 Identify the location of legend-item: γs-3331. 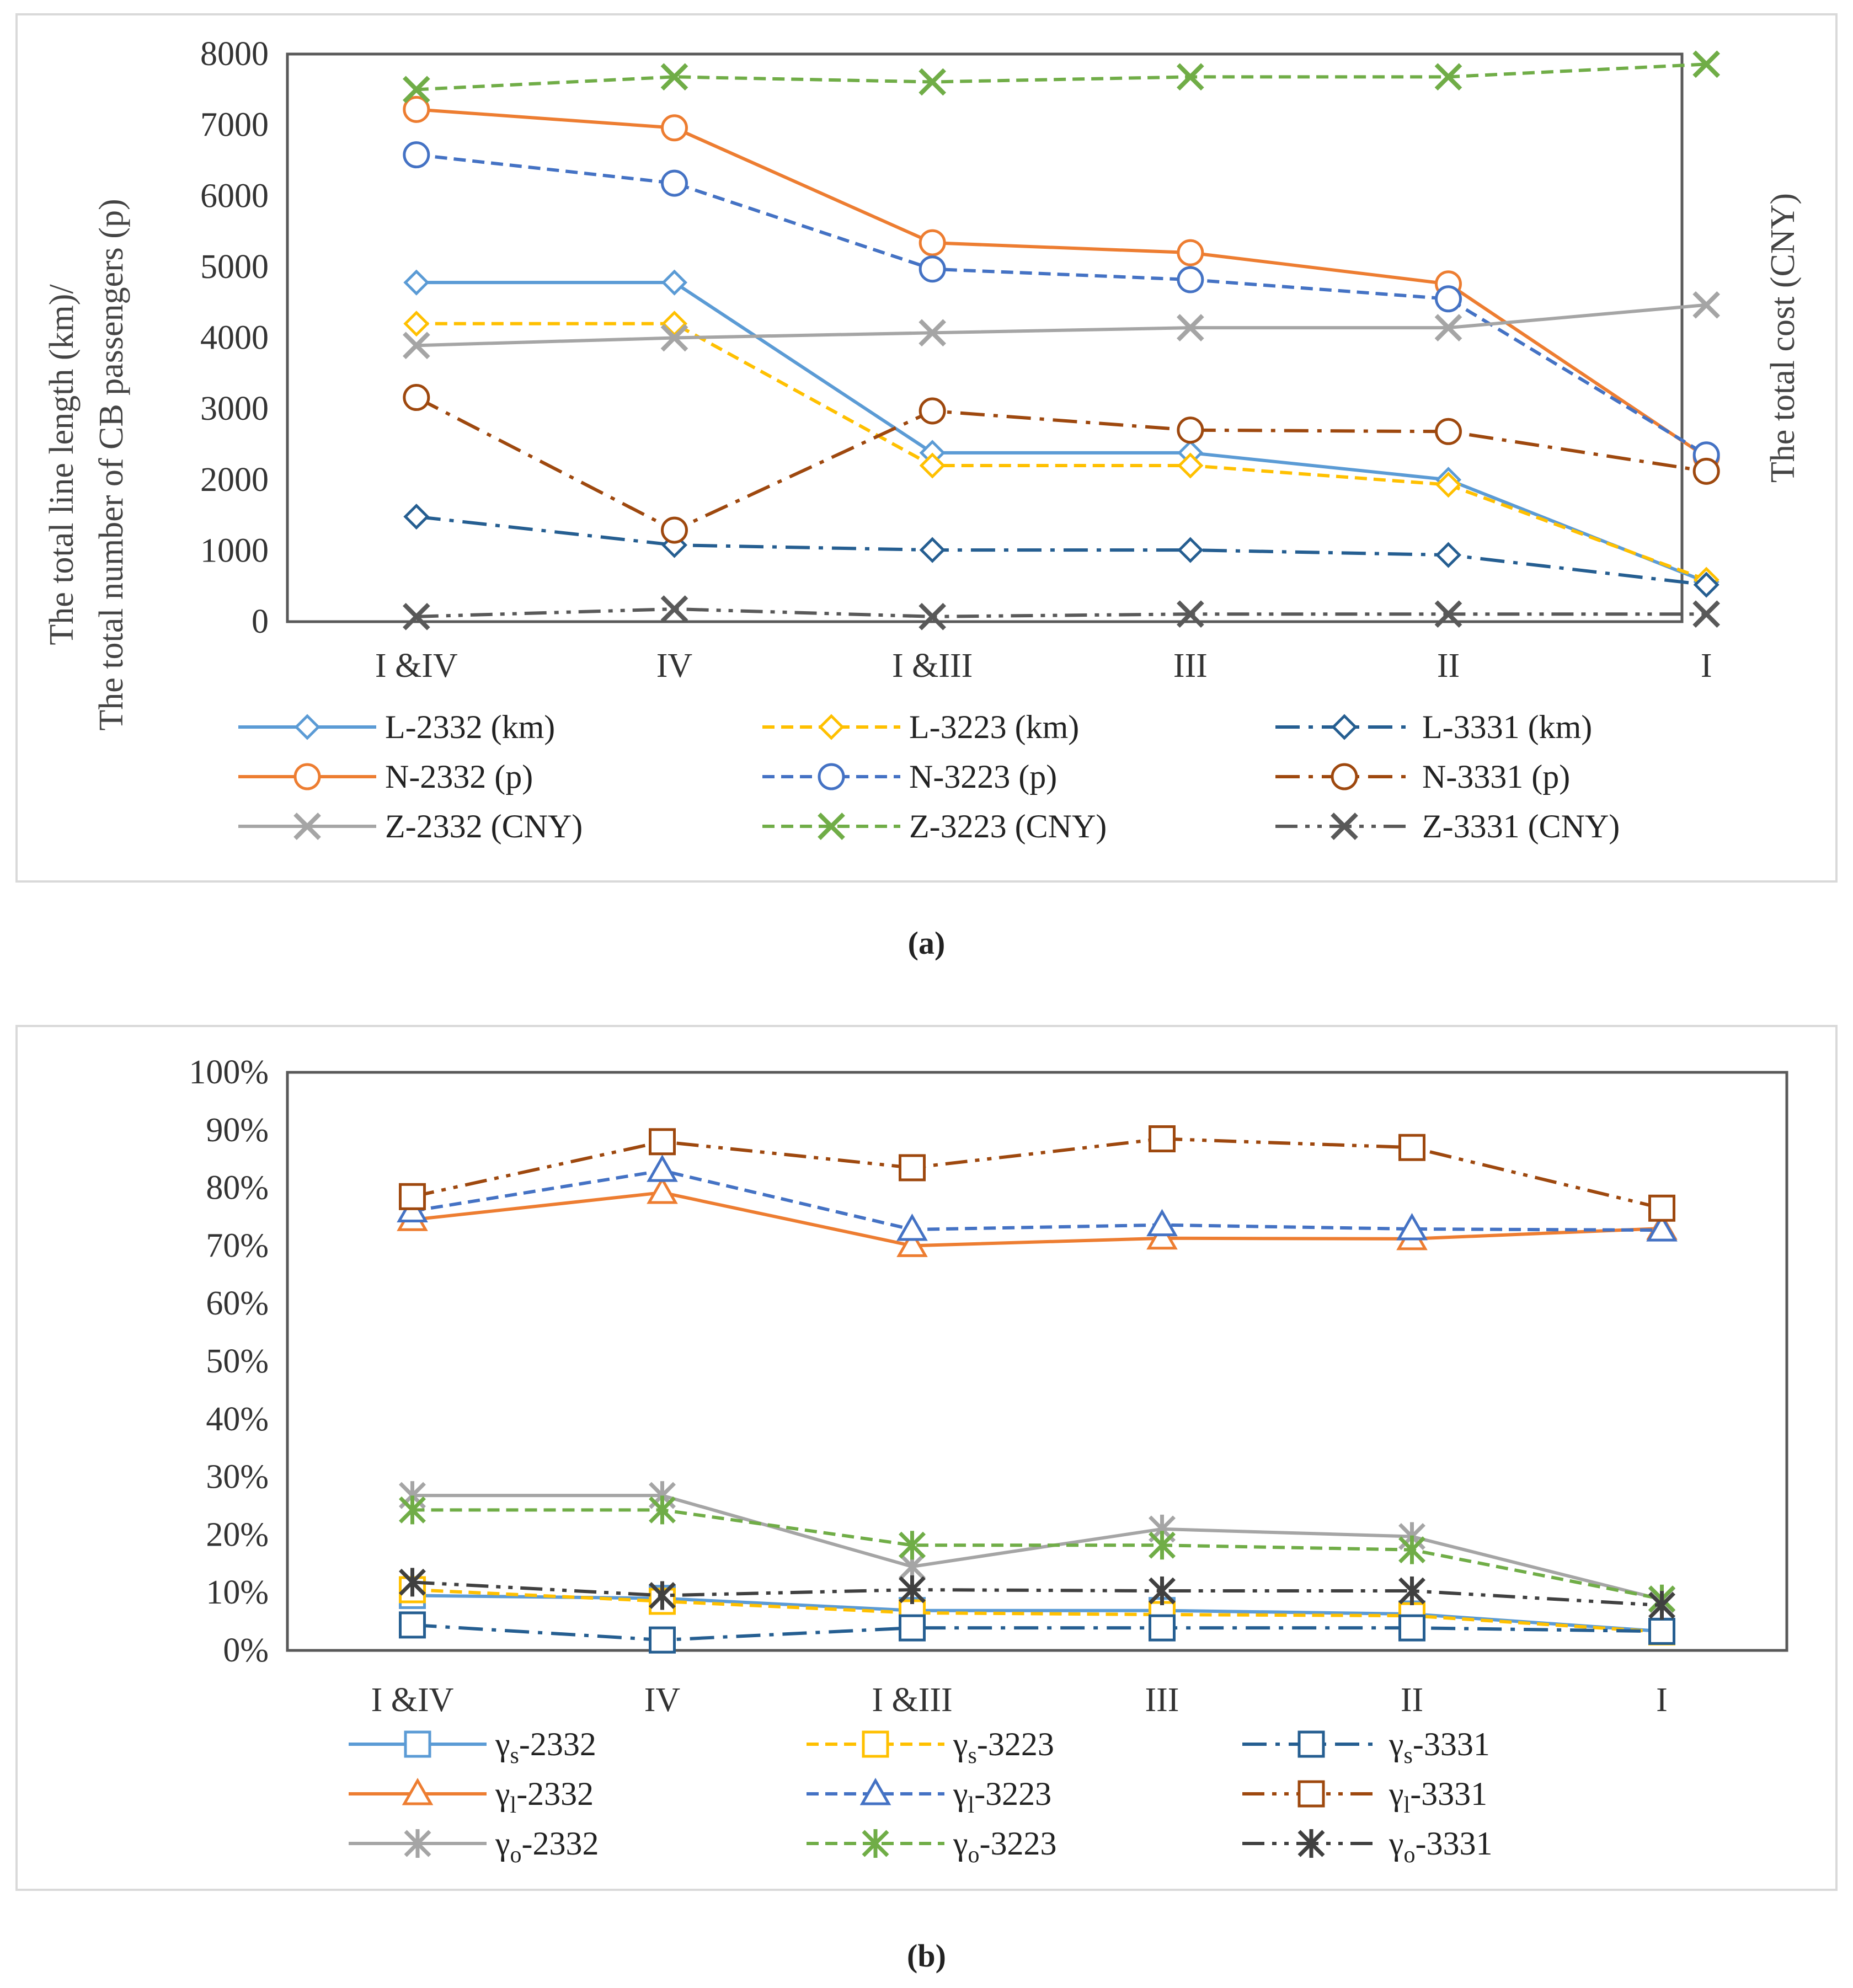
(1366, 1747).